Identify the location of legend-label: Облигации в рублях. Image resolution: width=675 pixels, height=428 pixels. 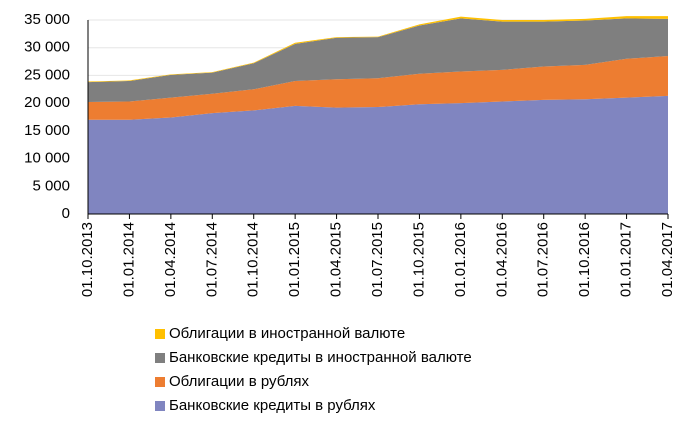
(239, 381).